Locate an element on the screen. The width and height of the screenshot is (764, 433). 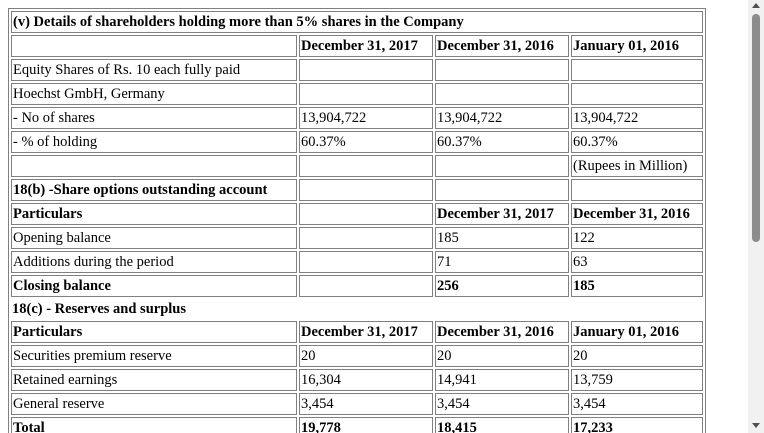
value-cell: 122 is located at coordinates (637, 238).